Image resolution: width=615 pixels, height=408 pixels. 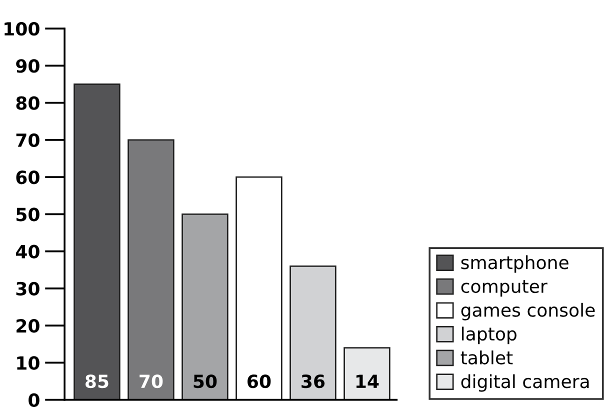 What do you see at coordinates (525, 383) in the screenshot?
I see `legend-label: digital camera` at bounding box center [525, 383].